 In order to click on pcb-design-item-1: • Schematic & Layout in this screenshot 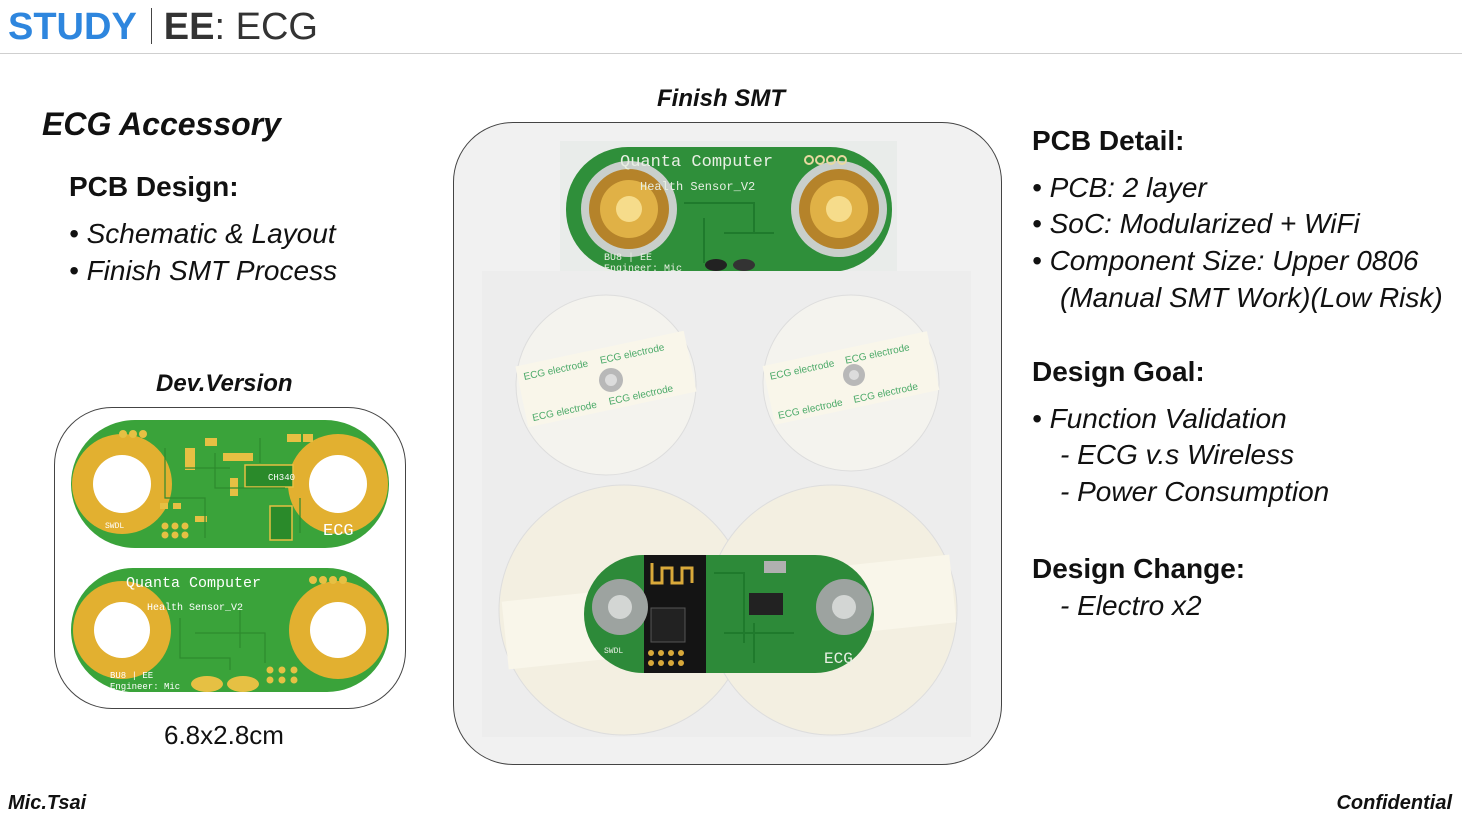, I will do `click(202, 233)`.